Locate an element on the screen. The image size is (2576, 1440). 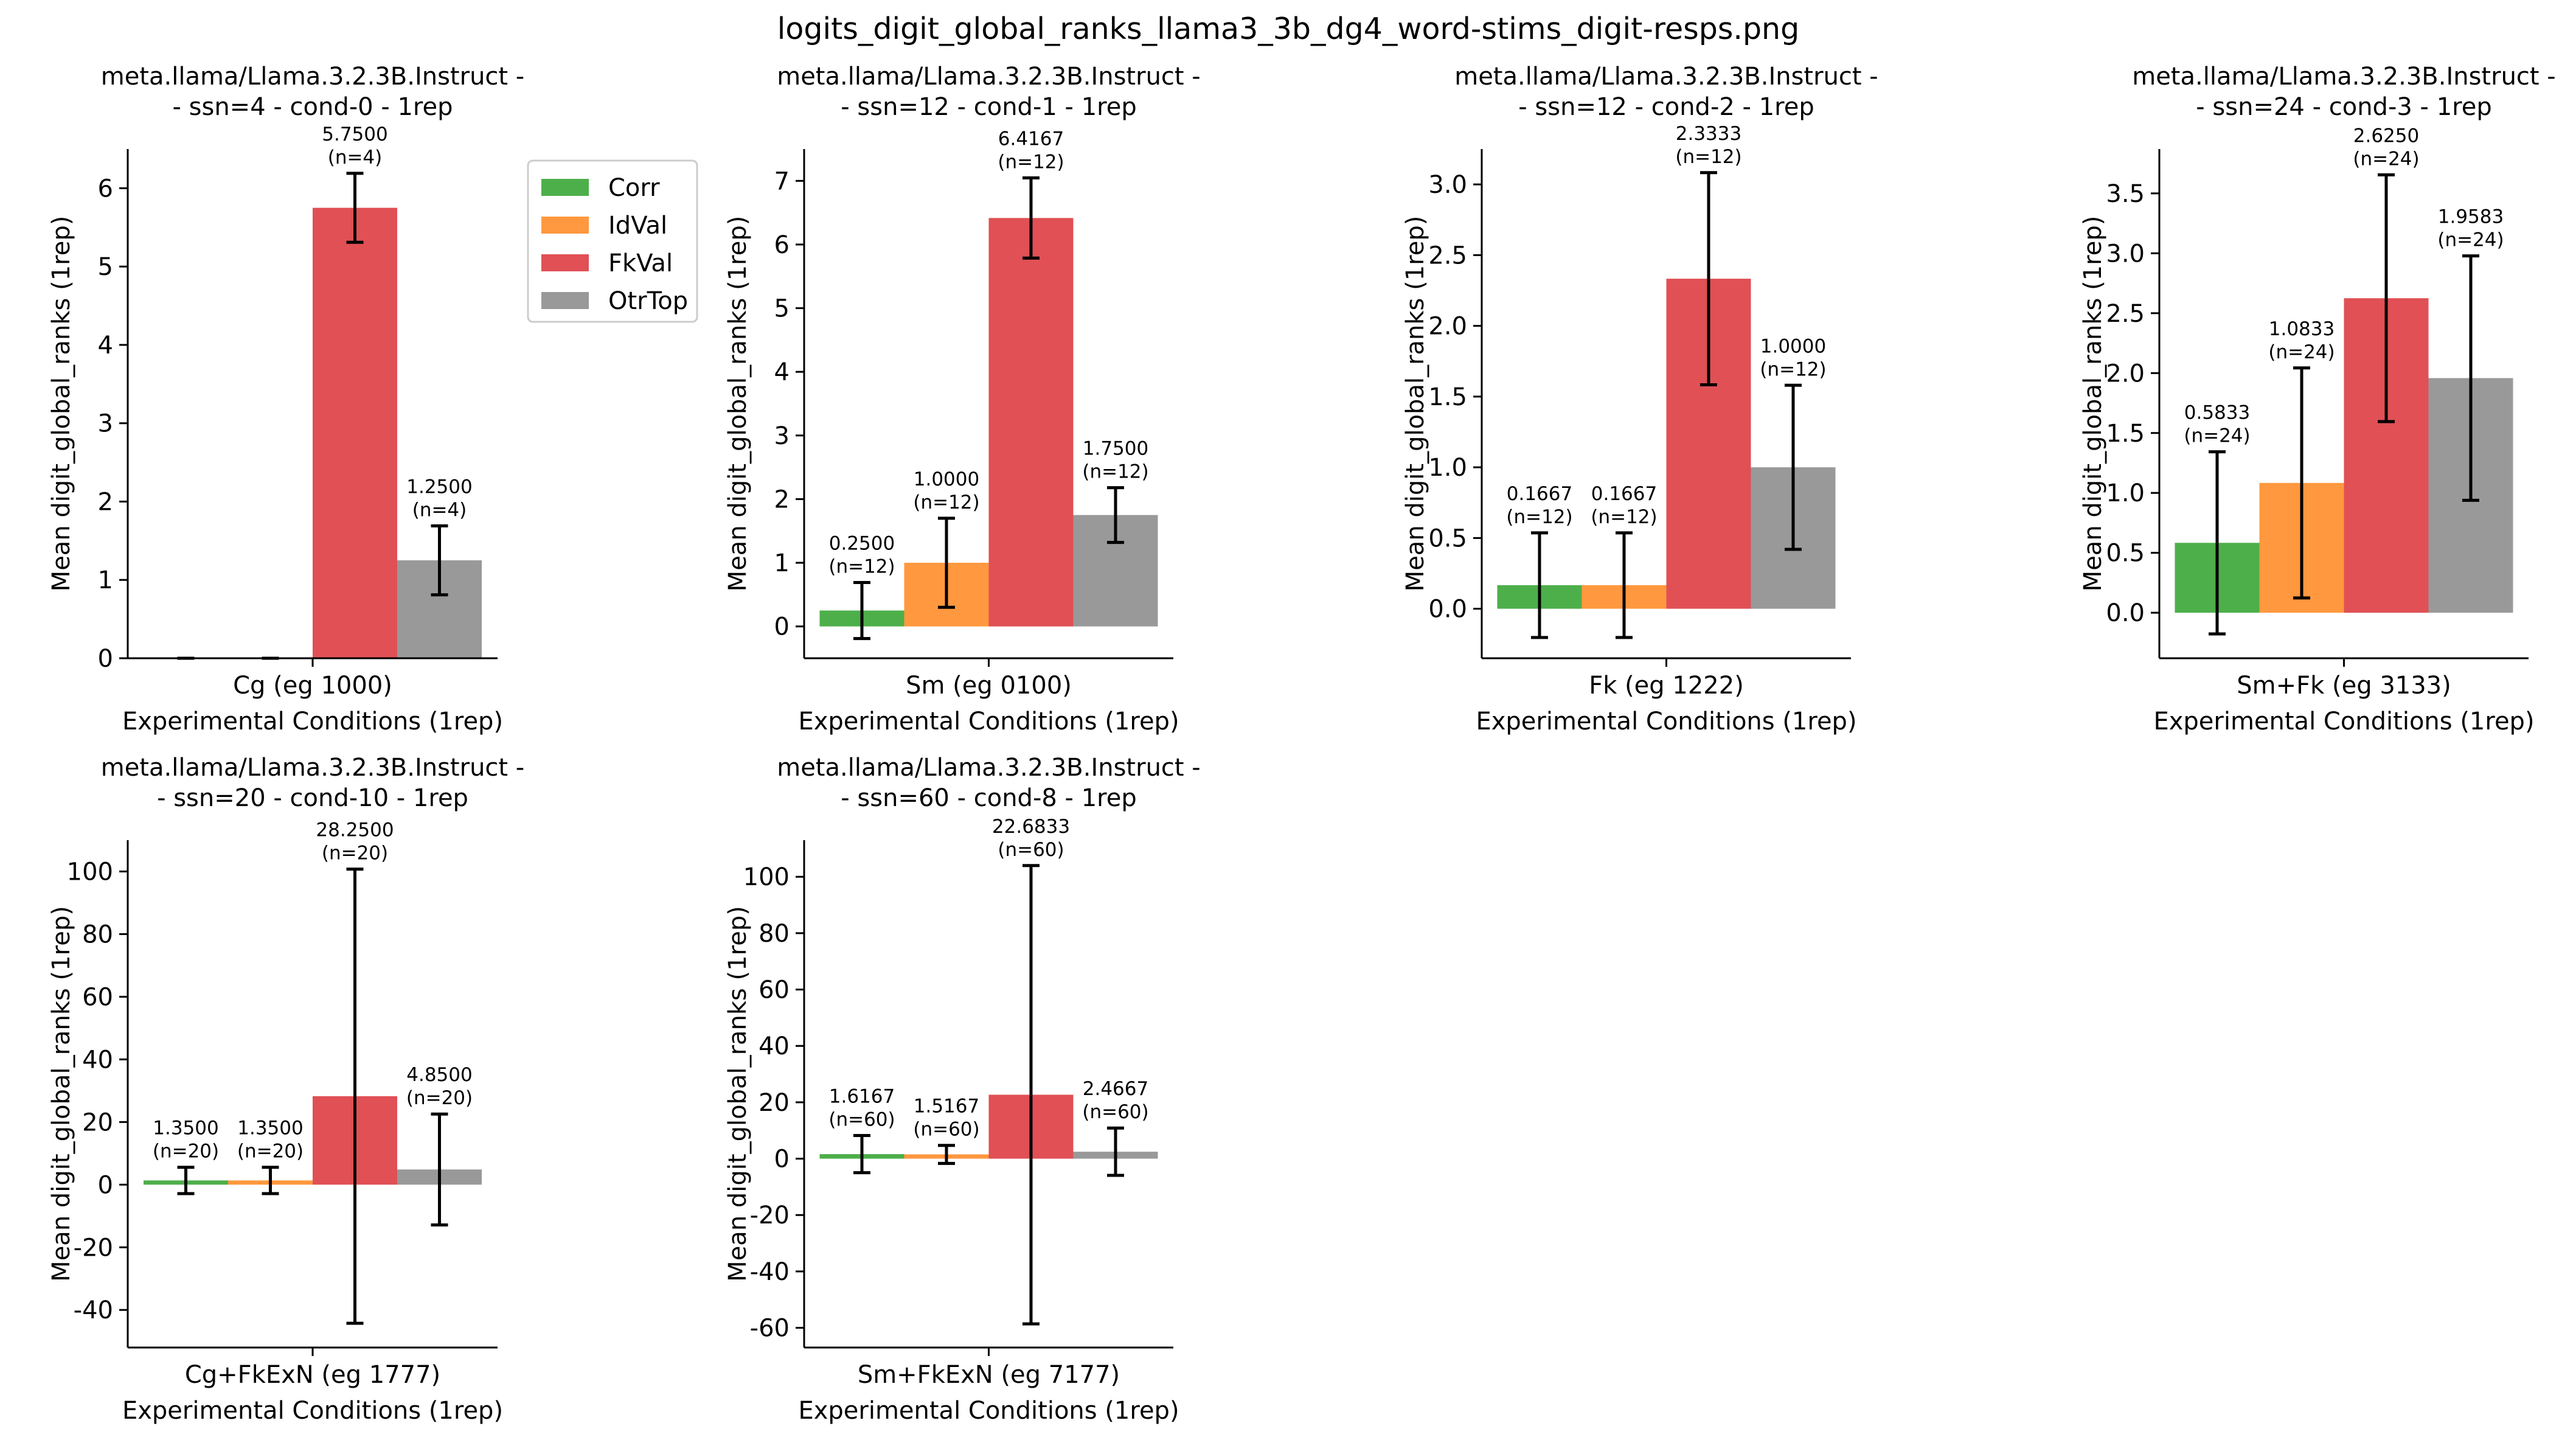
chart-title-line: - ssn=20 - cond-10 - 1rep is located at coordinates (312, 798).